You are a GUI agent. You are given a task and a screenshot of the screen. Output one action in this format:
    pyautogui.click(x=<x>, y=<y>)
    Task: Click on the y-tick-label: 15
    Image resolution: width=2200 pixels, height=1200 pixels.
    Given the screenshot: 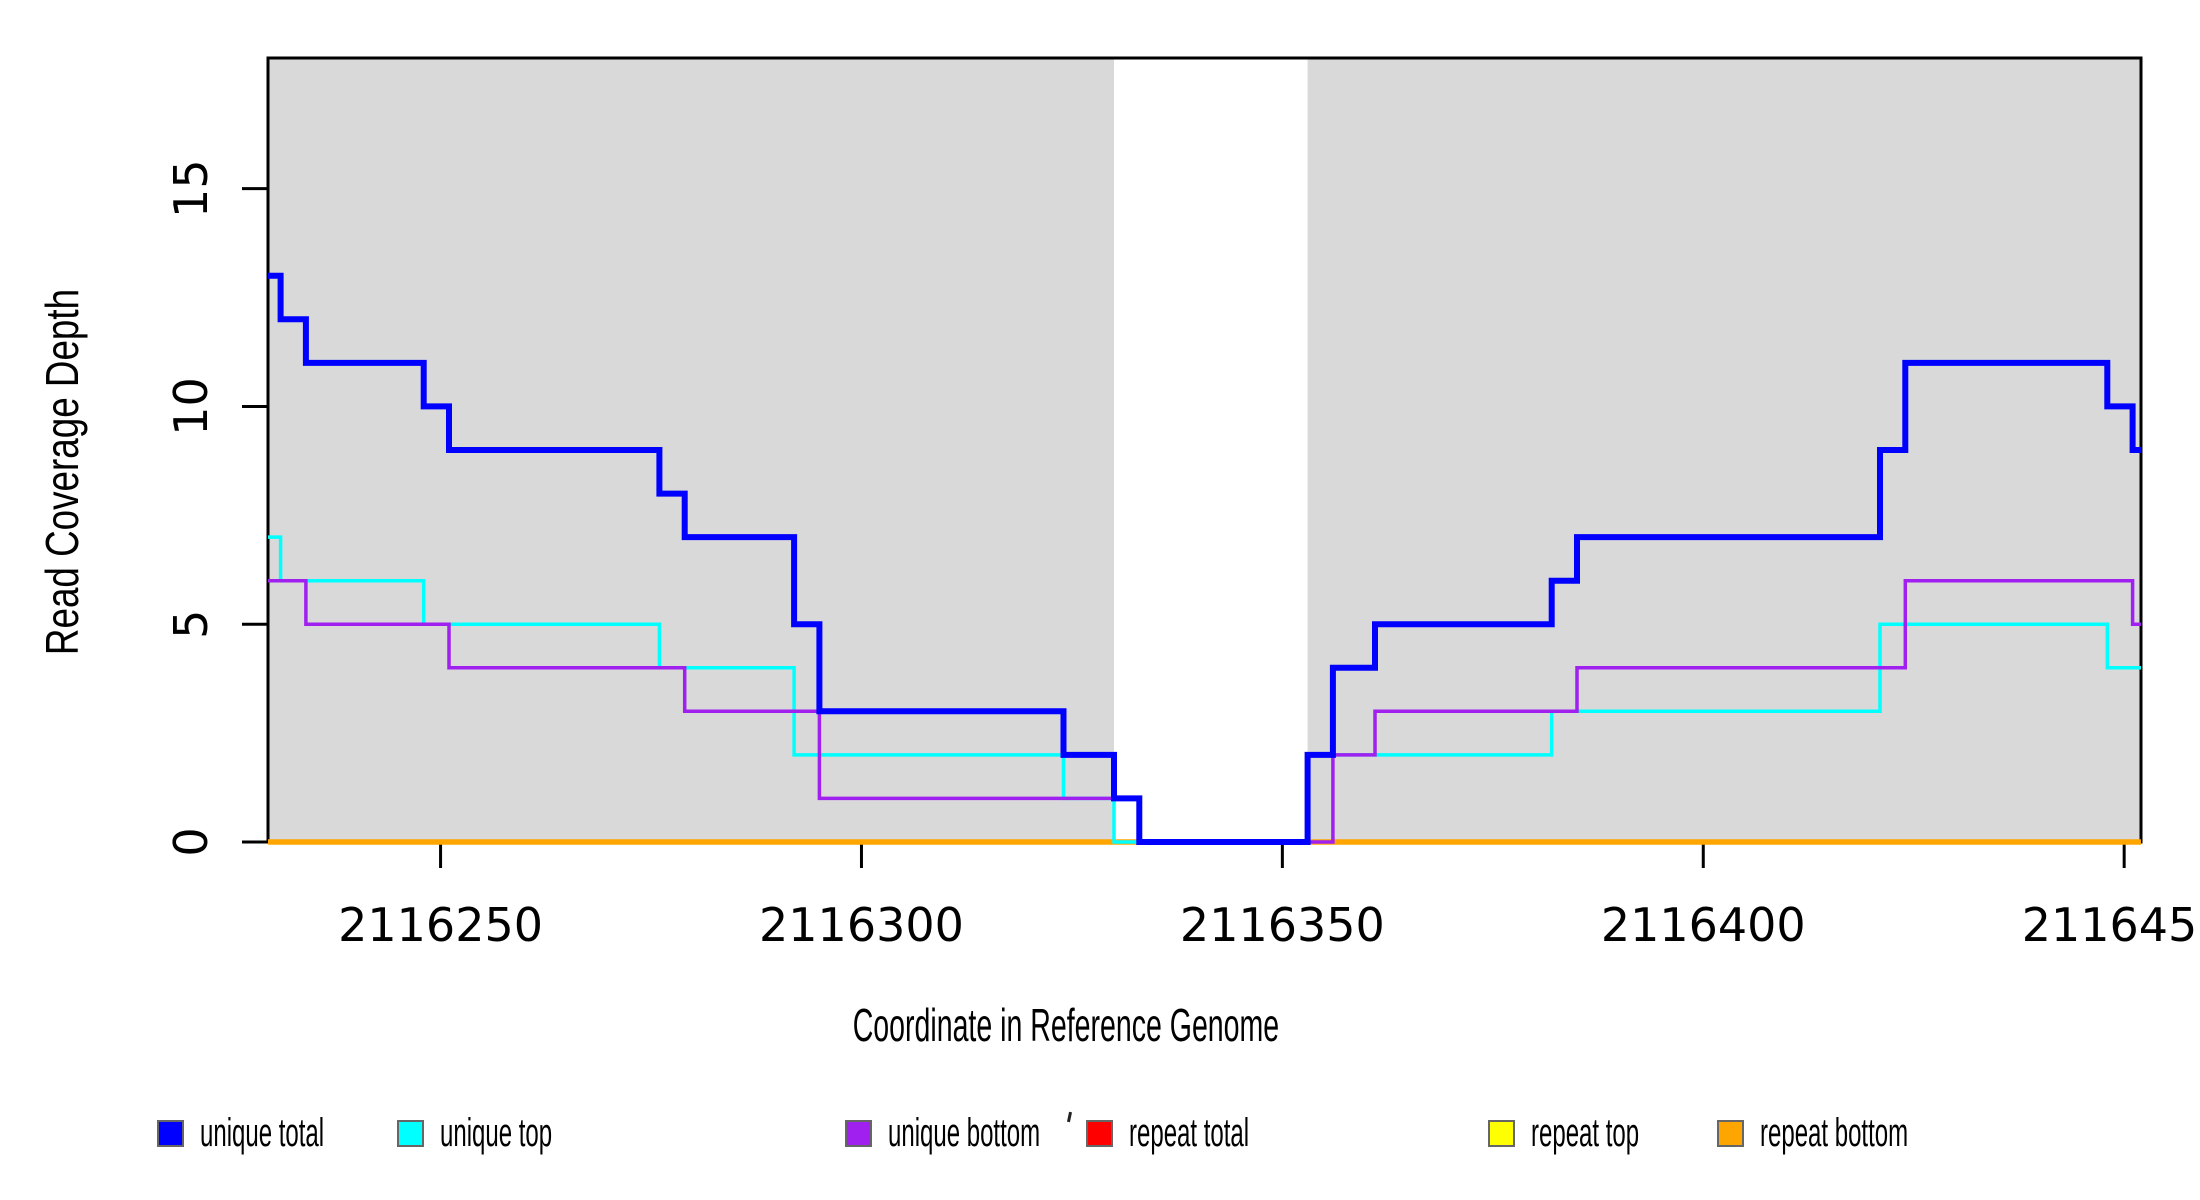 What is the action you would take?
    pyautogui.click(x=191, y=188)
    